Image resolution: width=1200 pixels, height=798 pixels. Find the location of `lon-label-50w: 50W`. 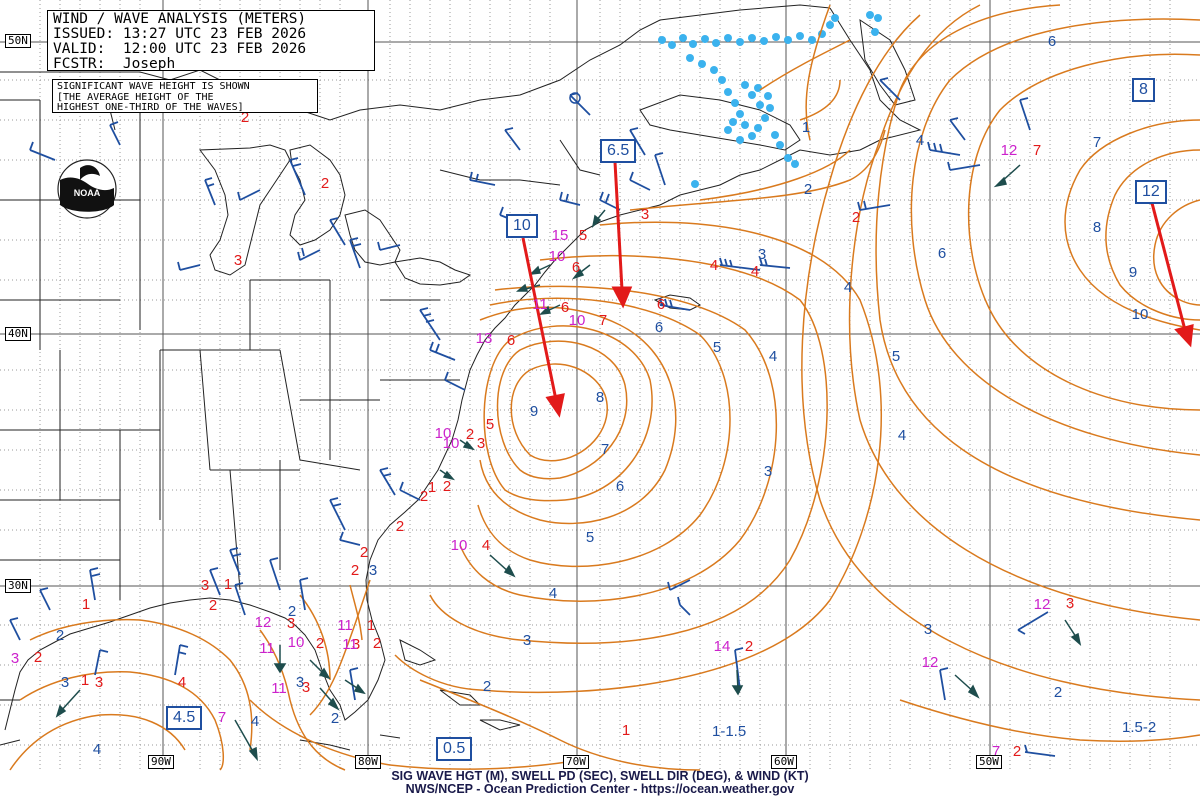

lon-label-50w: 50W is located at coordinates (989, 762).